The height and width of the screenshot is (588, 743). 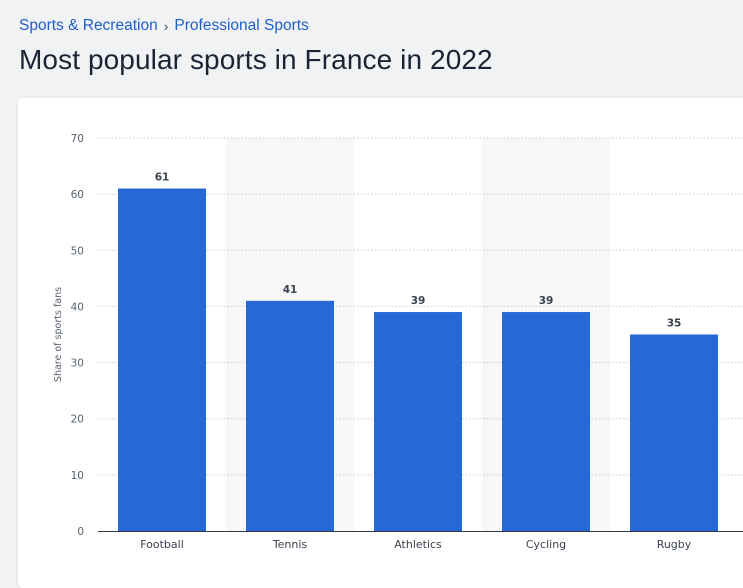 I want to click on data-label-rugby: 35, so click(x=674, y=324).